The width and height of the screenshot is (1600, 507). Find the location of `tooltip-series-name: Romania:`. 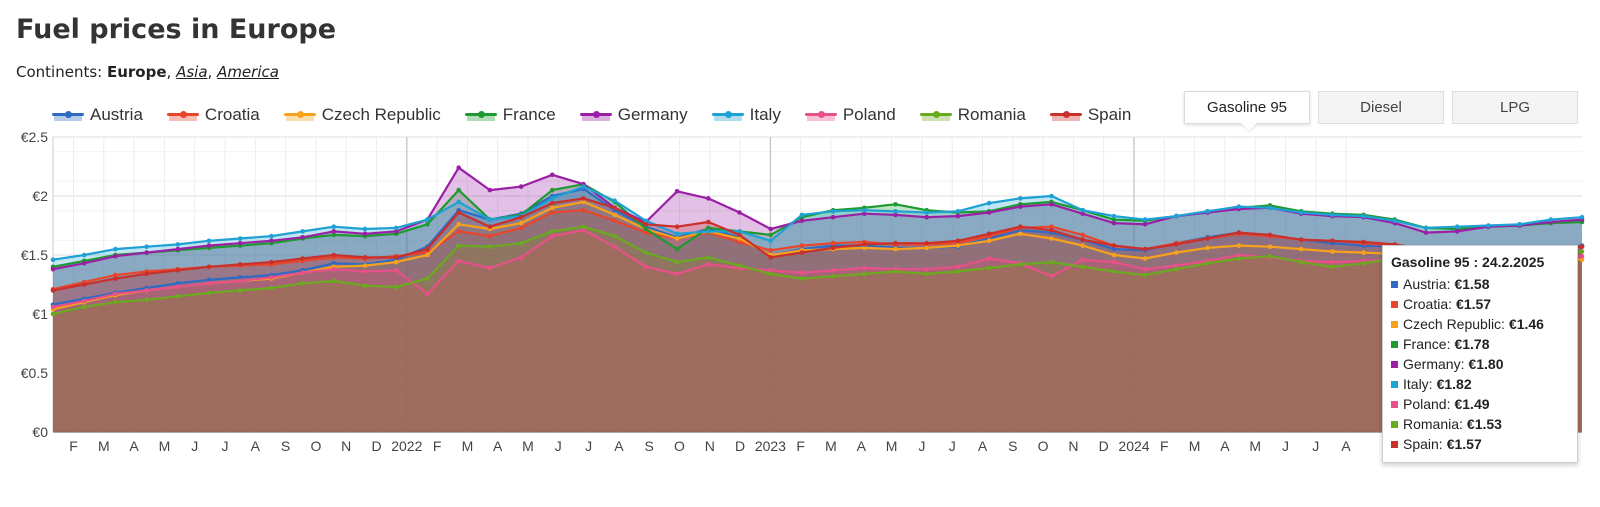

tooltip-series-name: Romania: is located at coordinates (1433, 424).